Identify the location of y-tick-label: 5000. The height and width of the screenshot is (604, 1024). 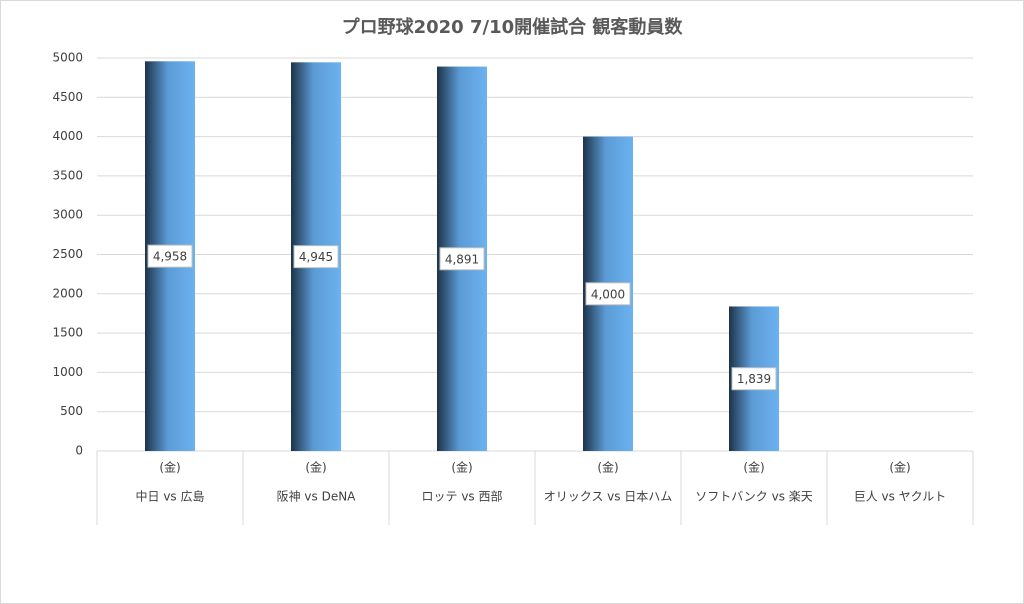
(67, 58).